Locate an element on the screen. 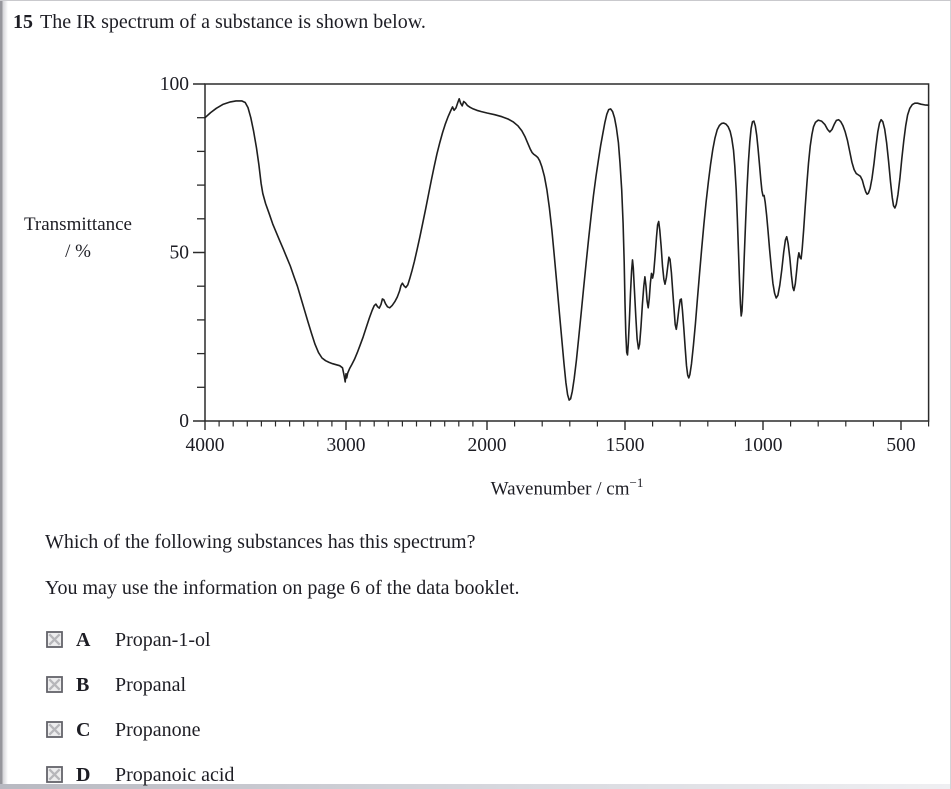 This screenshot has width=951, height=789. option-row-a: A Propan-1-ol is located at coordinates (128, 640).